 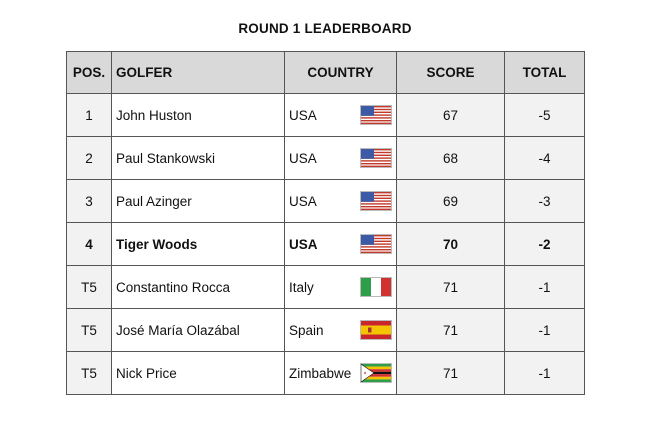 I want to click on spain-flag-icon, so click(x=376, y=330).